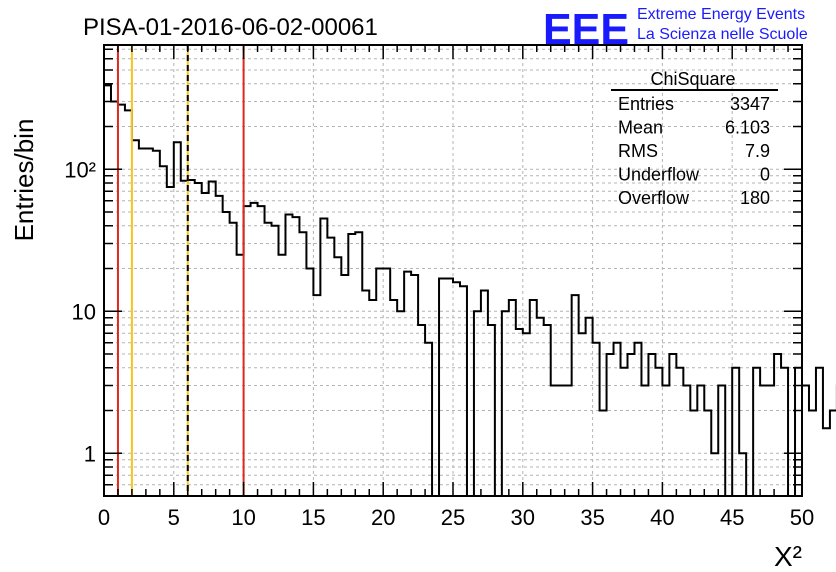 The width and height of the screenshot is (836, 572). Describe the element at coordinates (646, 104) in the screenshot. I see `stats-row-label: Entries` at that location.